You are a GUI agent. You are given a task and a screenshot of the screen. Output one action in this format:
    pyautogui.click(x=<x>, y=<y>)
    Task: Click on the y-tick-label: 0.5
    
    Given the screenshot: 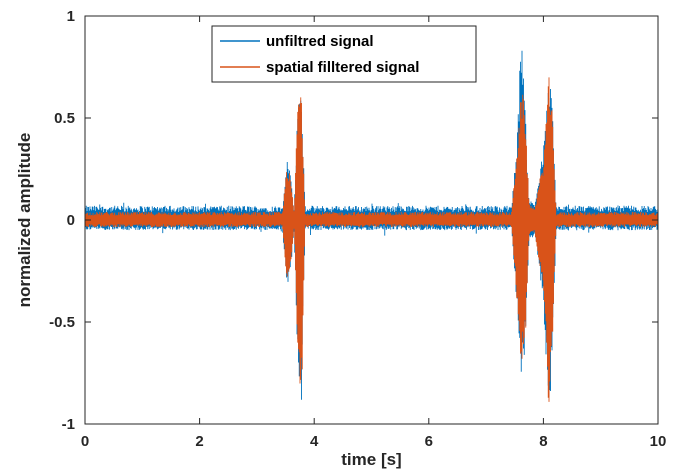 What is the action you would take?
    pyautogui.click(x=64, y=118)
    